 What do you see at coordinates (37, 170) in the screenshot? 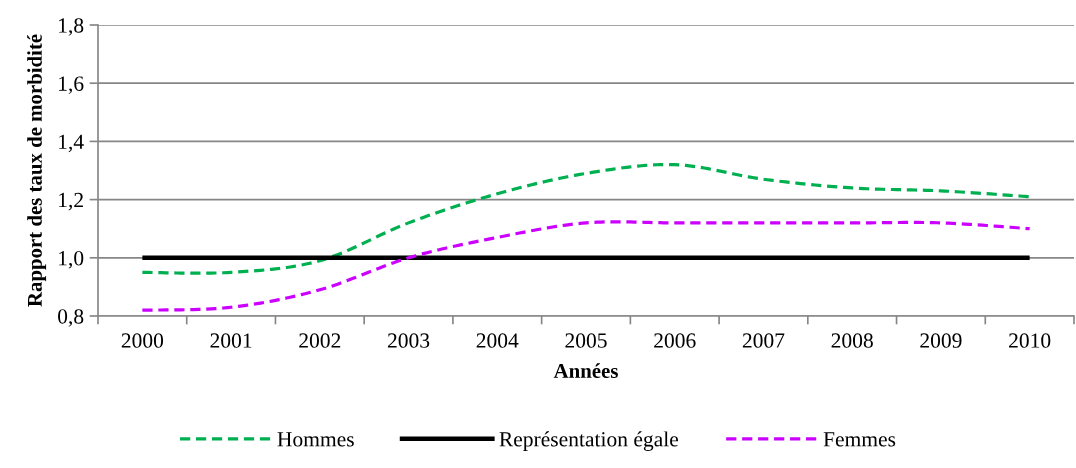
I see `y-axis-title: Rapport des taux de morbidité` at bounding box center [37, 170].